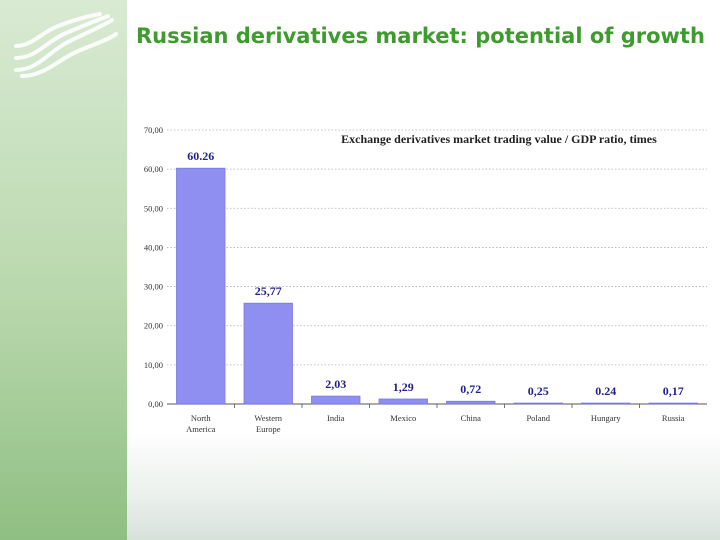 The image size is (720, 540). Describe the element at coordinates (153, 365) in the screenshot. I see `y-tick-label: 10,00` at that location.